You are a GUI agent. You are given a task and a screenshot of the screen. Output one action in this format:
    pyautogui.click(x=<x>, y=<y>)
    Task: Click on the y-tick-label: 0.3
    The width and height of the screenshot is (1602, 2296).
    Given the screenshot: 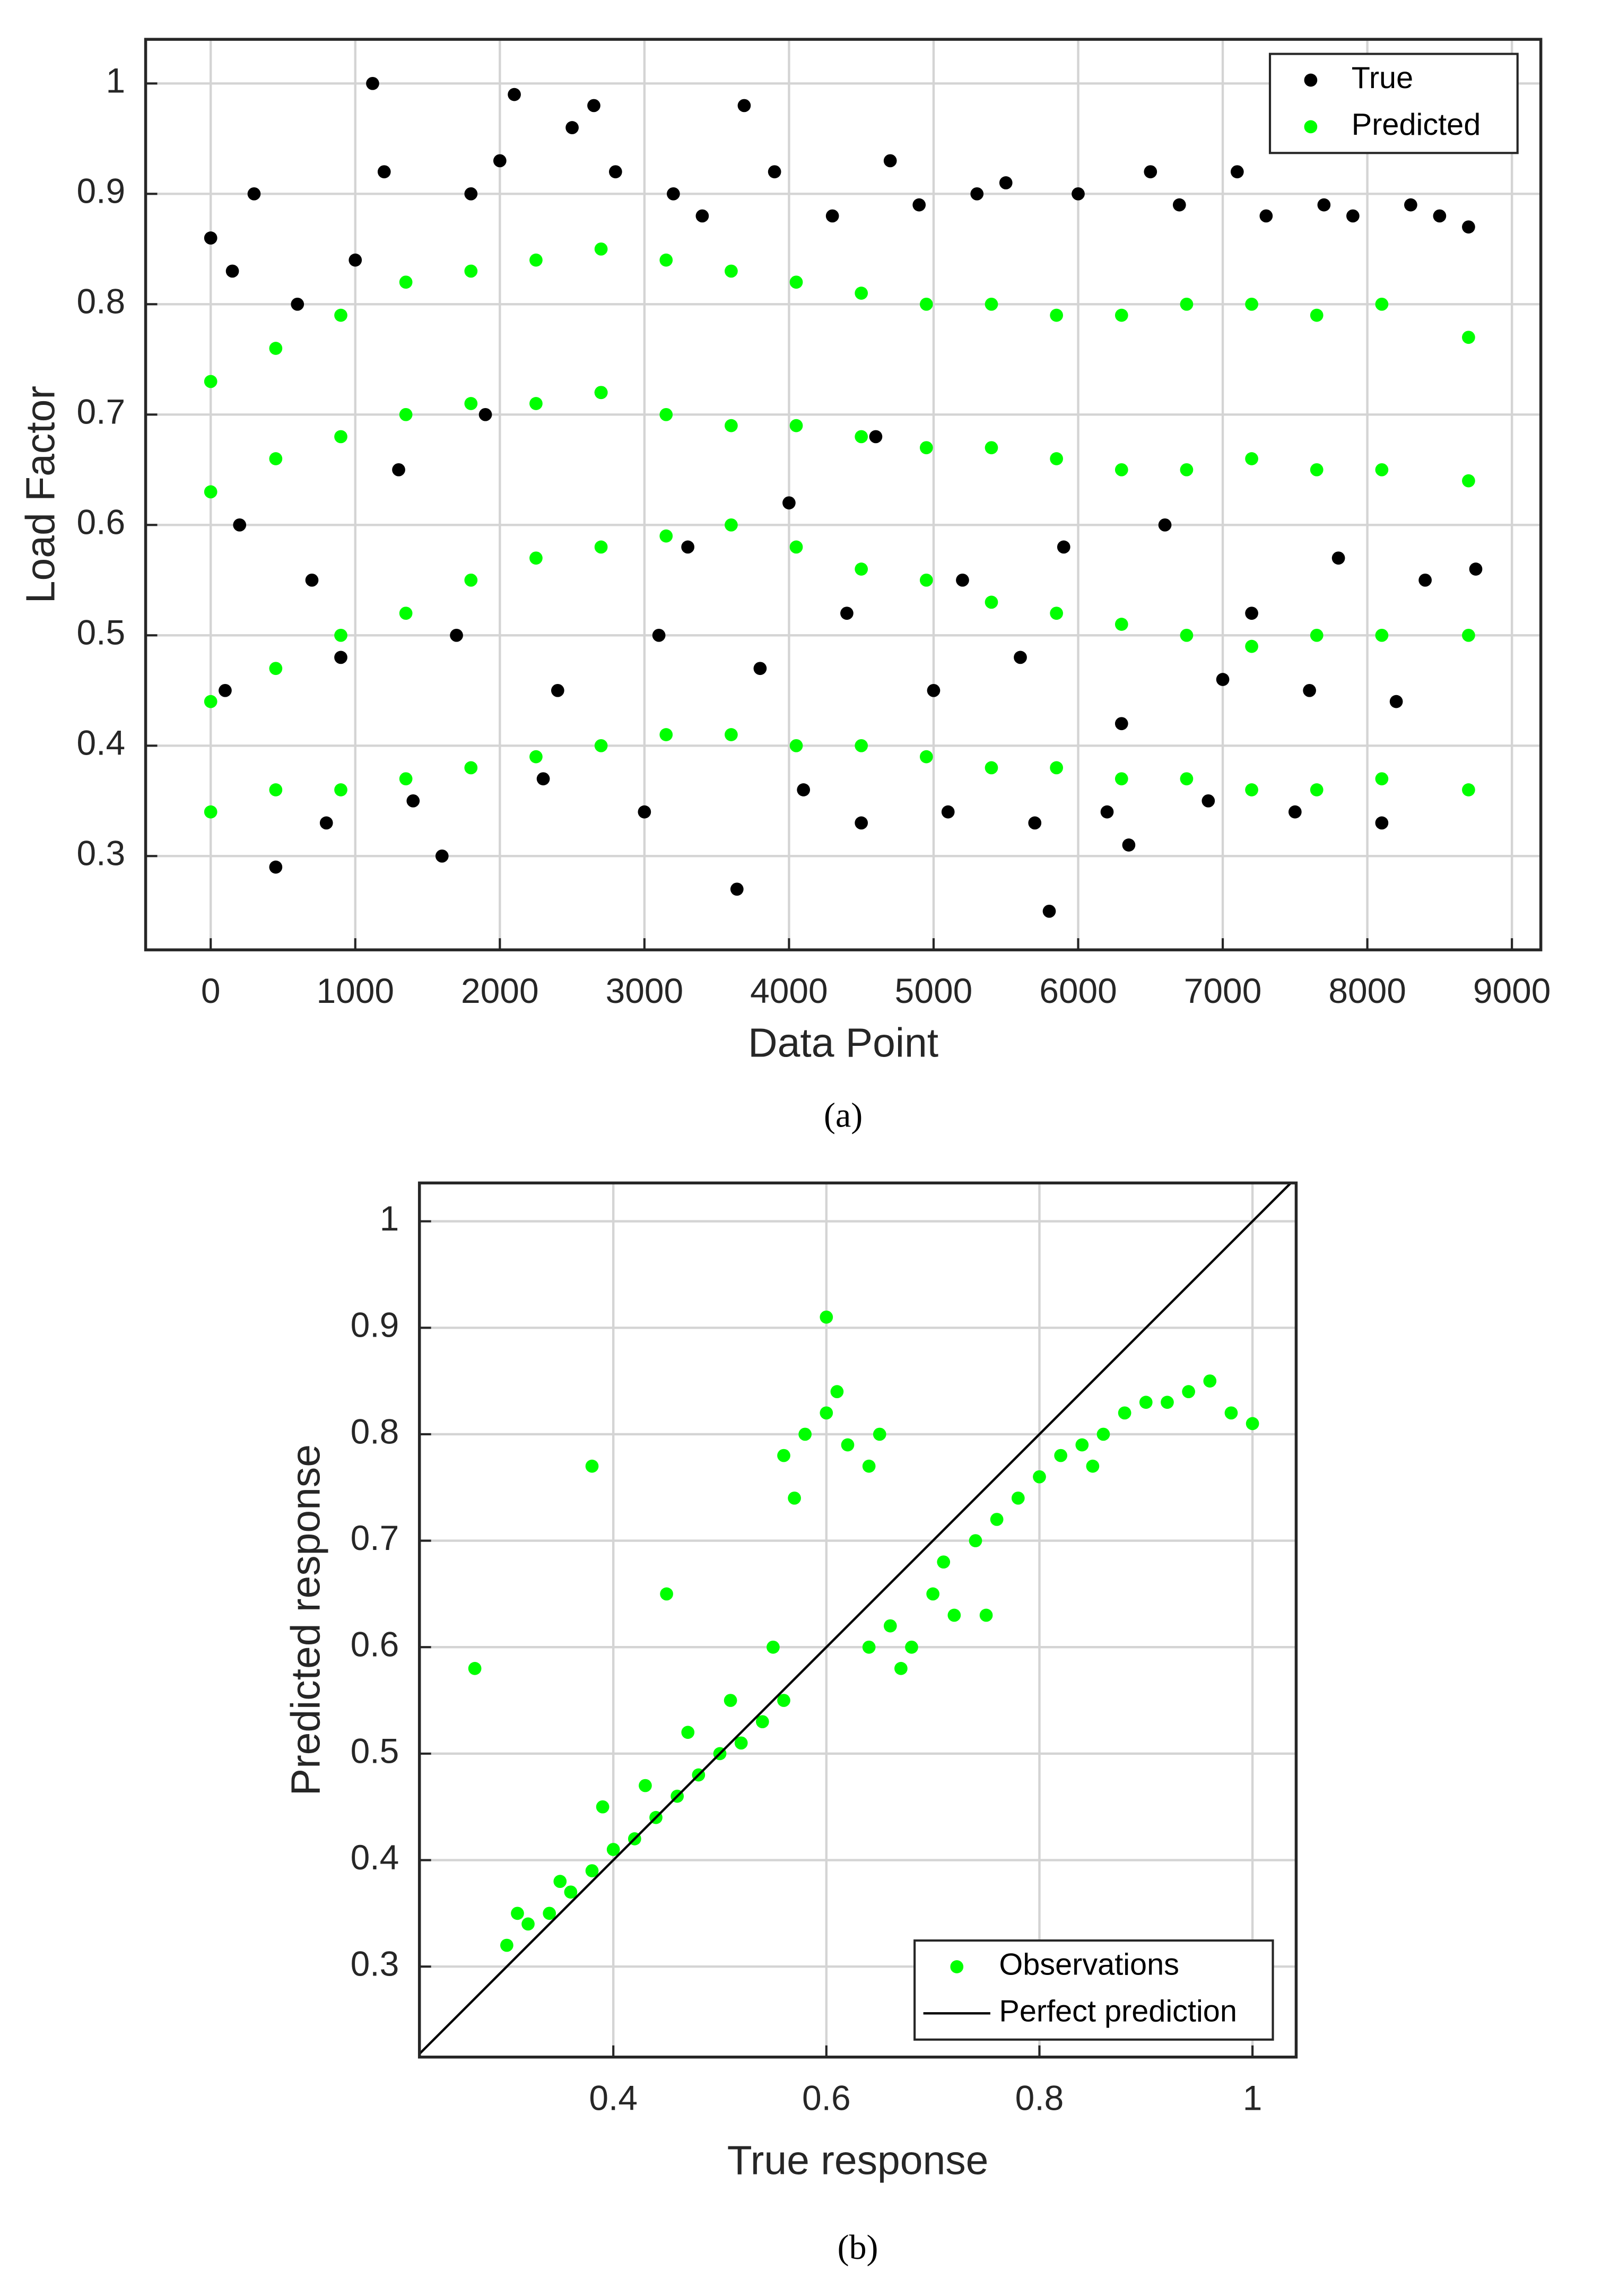 What is the action you would take?
    pyautogui.click(x=375, y=1963)
    